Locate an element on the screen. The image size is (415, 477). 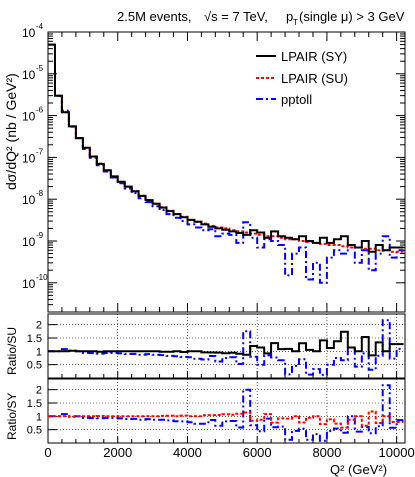
legend-label: pptoll is located at coordinates (296, 99).